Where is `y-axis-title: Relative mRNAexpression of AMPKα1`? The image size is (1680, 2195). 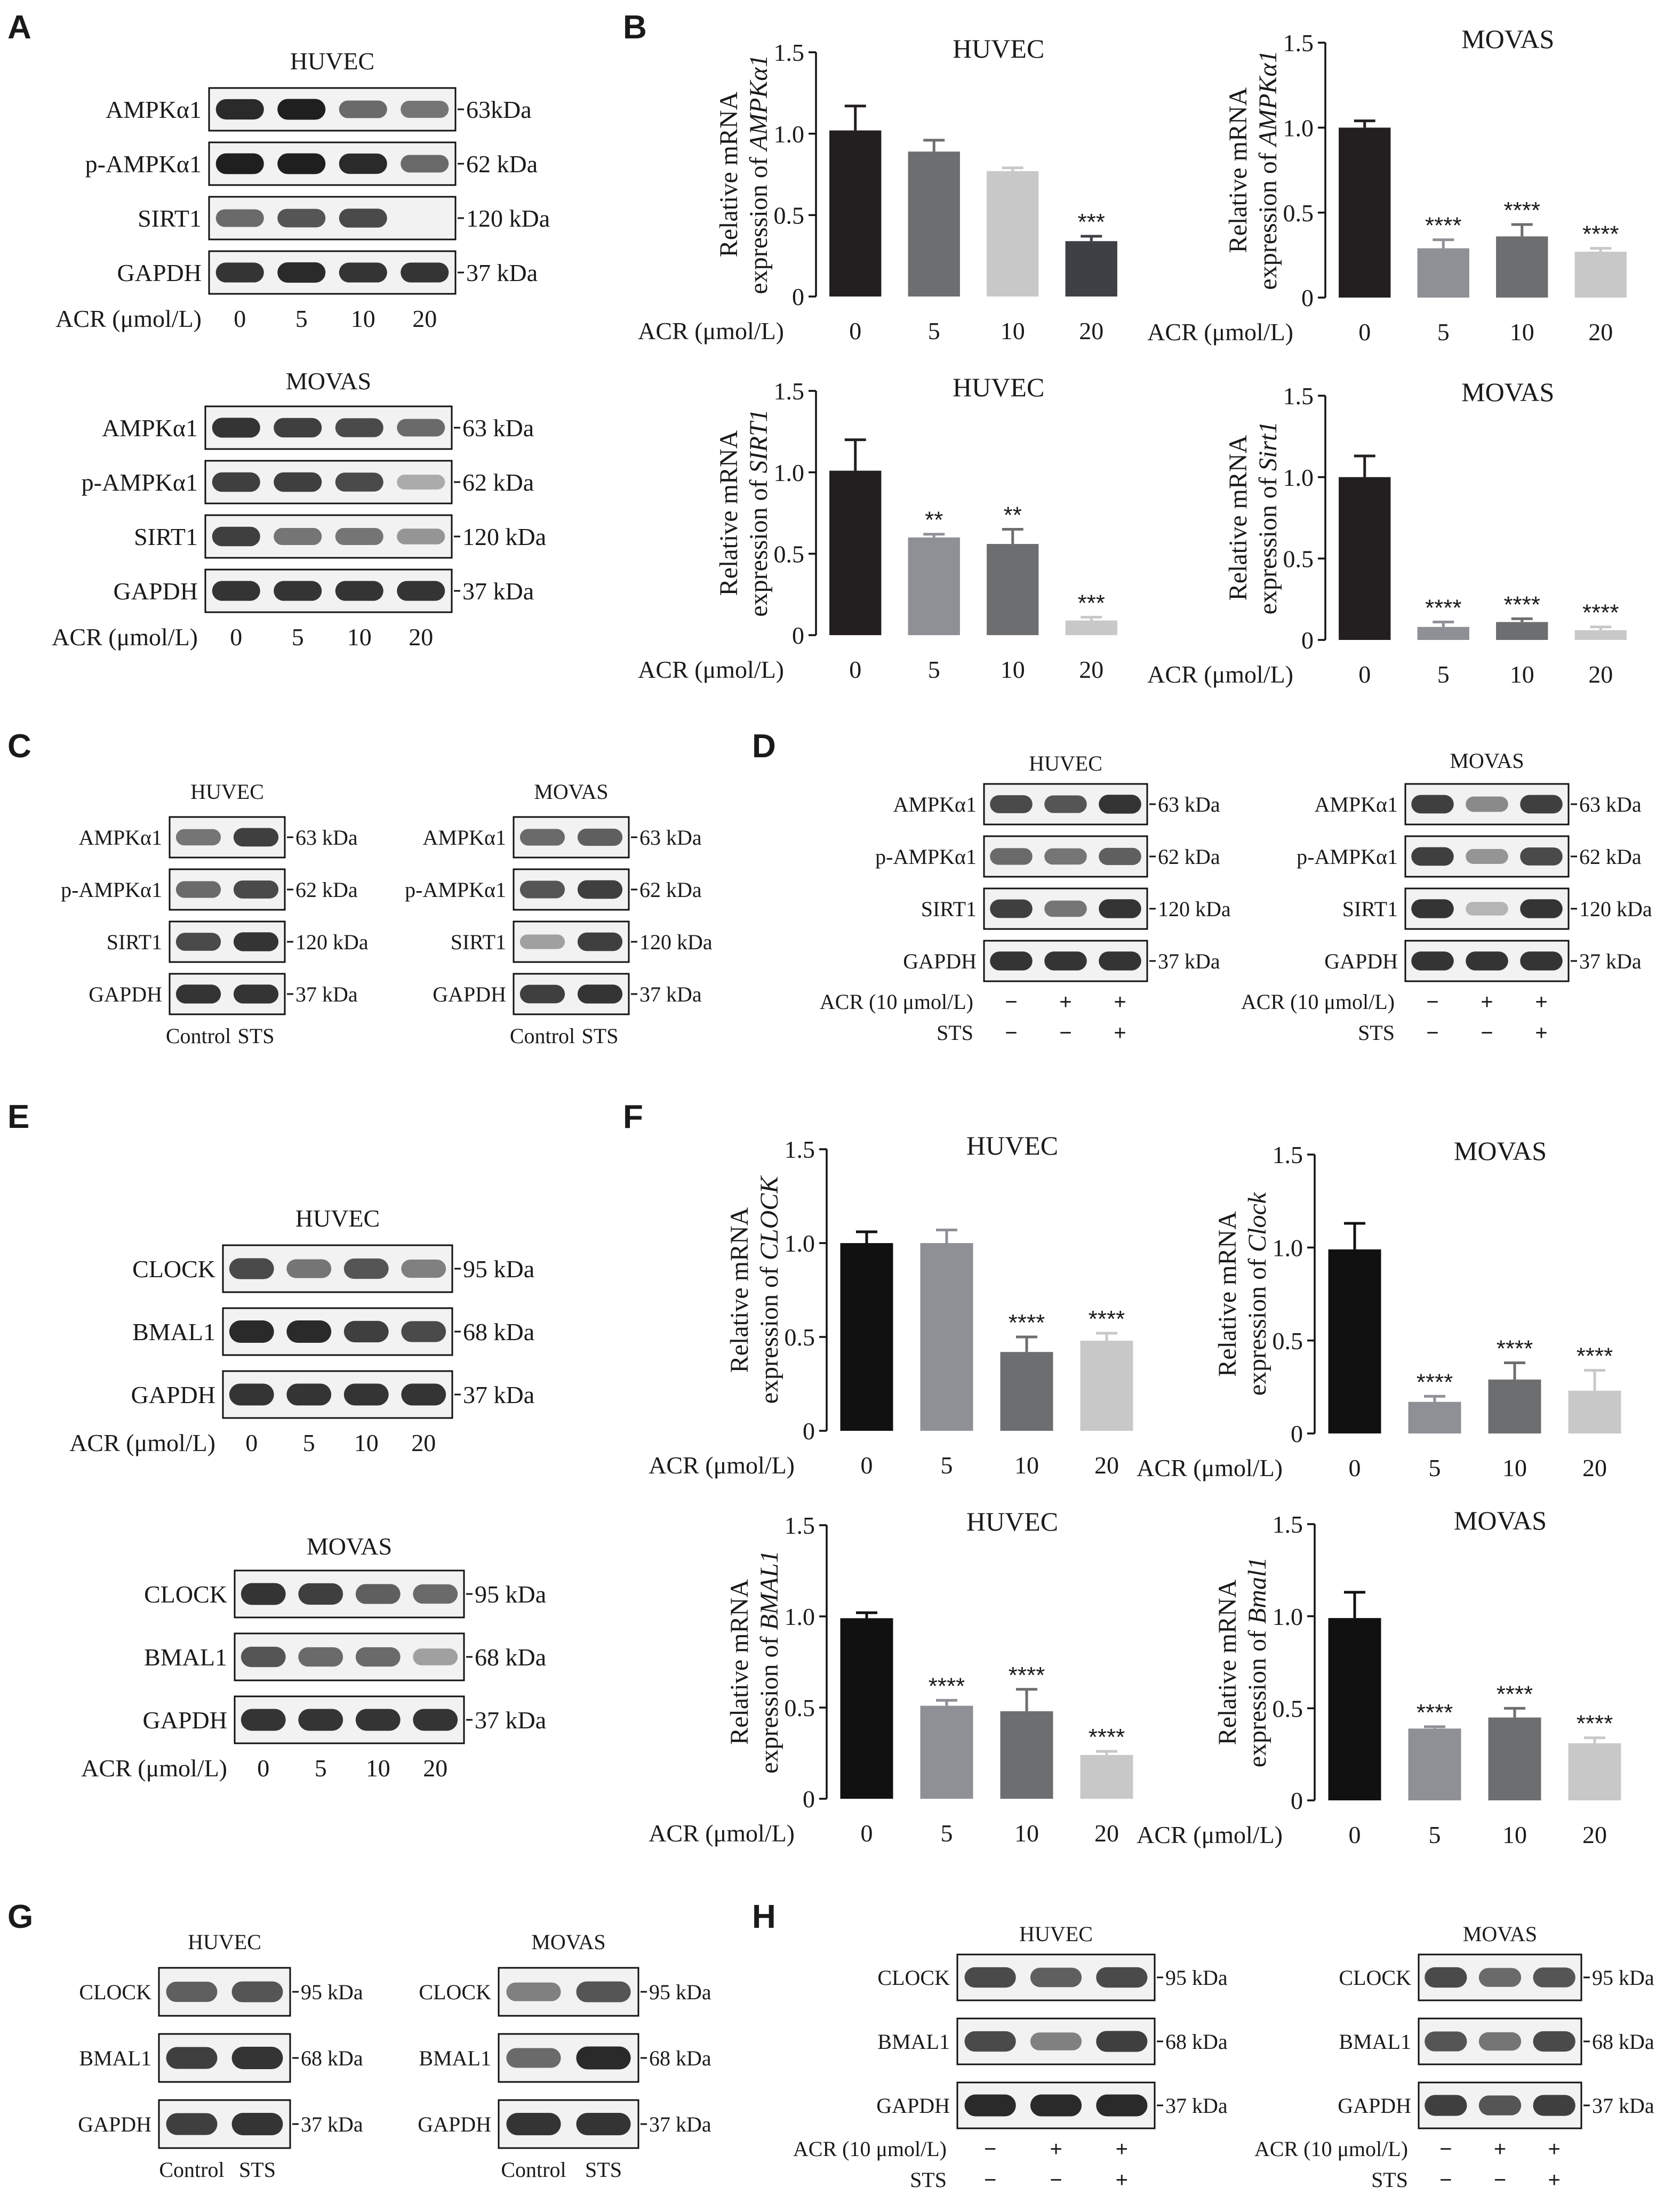 y-axis-title: Relative mRNAexpression of AMPKα1 is located at coordinates (1253, 170).